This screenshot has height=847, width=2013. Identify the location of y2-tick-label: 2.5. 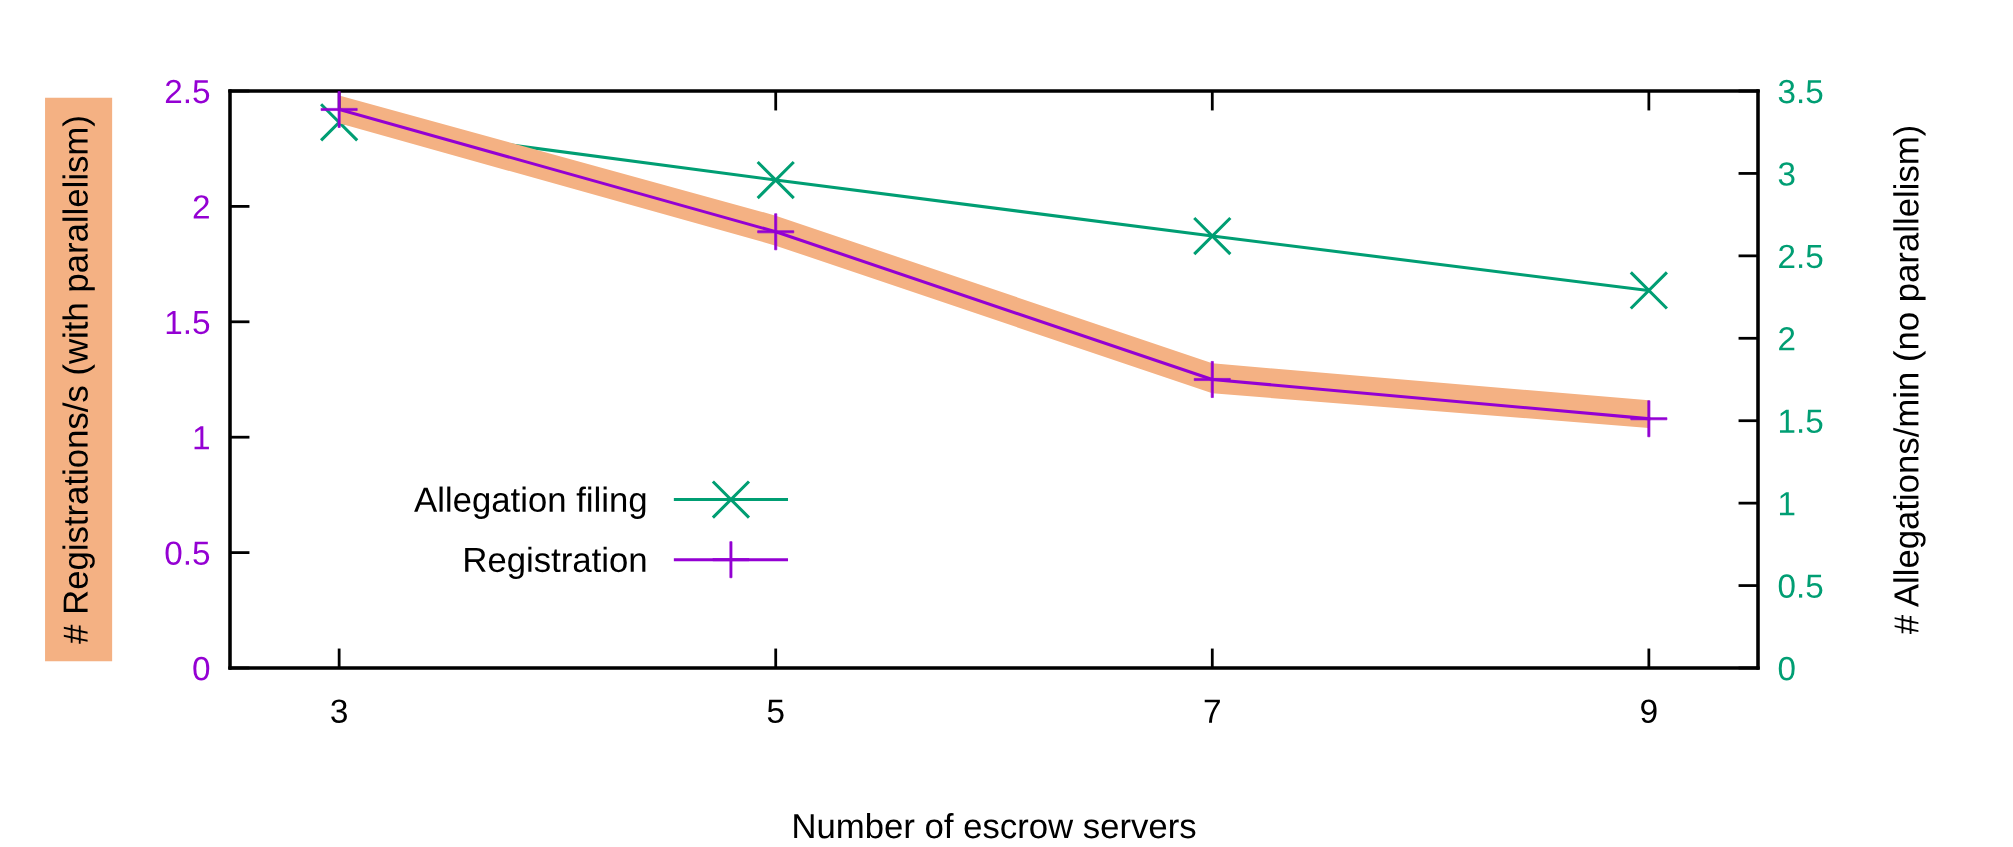
(1801, 256).